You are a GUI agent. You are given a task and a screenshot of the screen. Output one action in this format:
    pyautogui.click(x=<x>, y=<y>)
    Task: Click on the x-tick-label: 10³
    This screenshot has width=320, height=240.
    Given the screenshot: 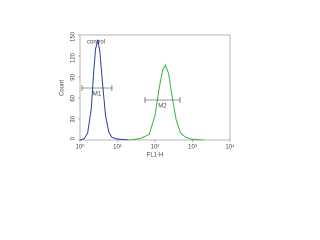 What is the action you would take?
    pyautogui.click(x=192, y=148)
    